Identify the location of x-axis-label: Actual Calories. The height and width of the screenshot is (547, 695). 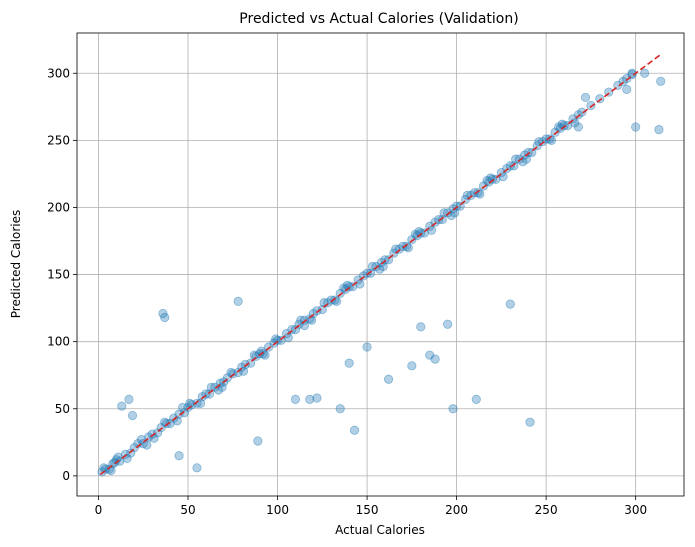
(380, 530).